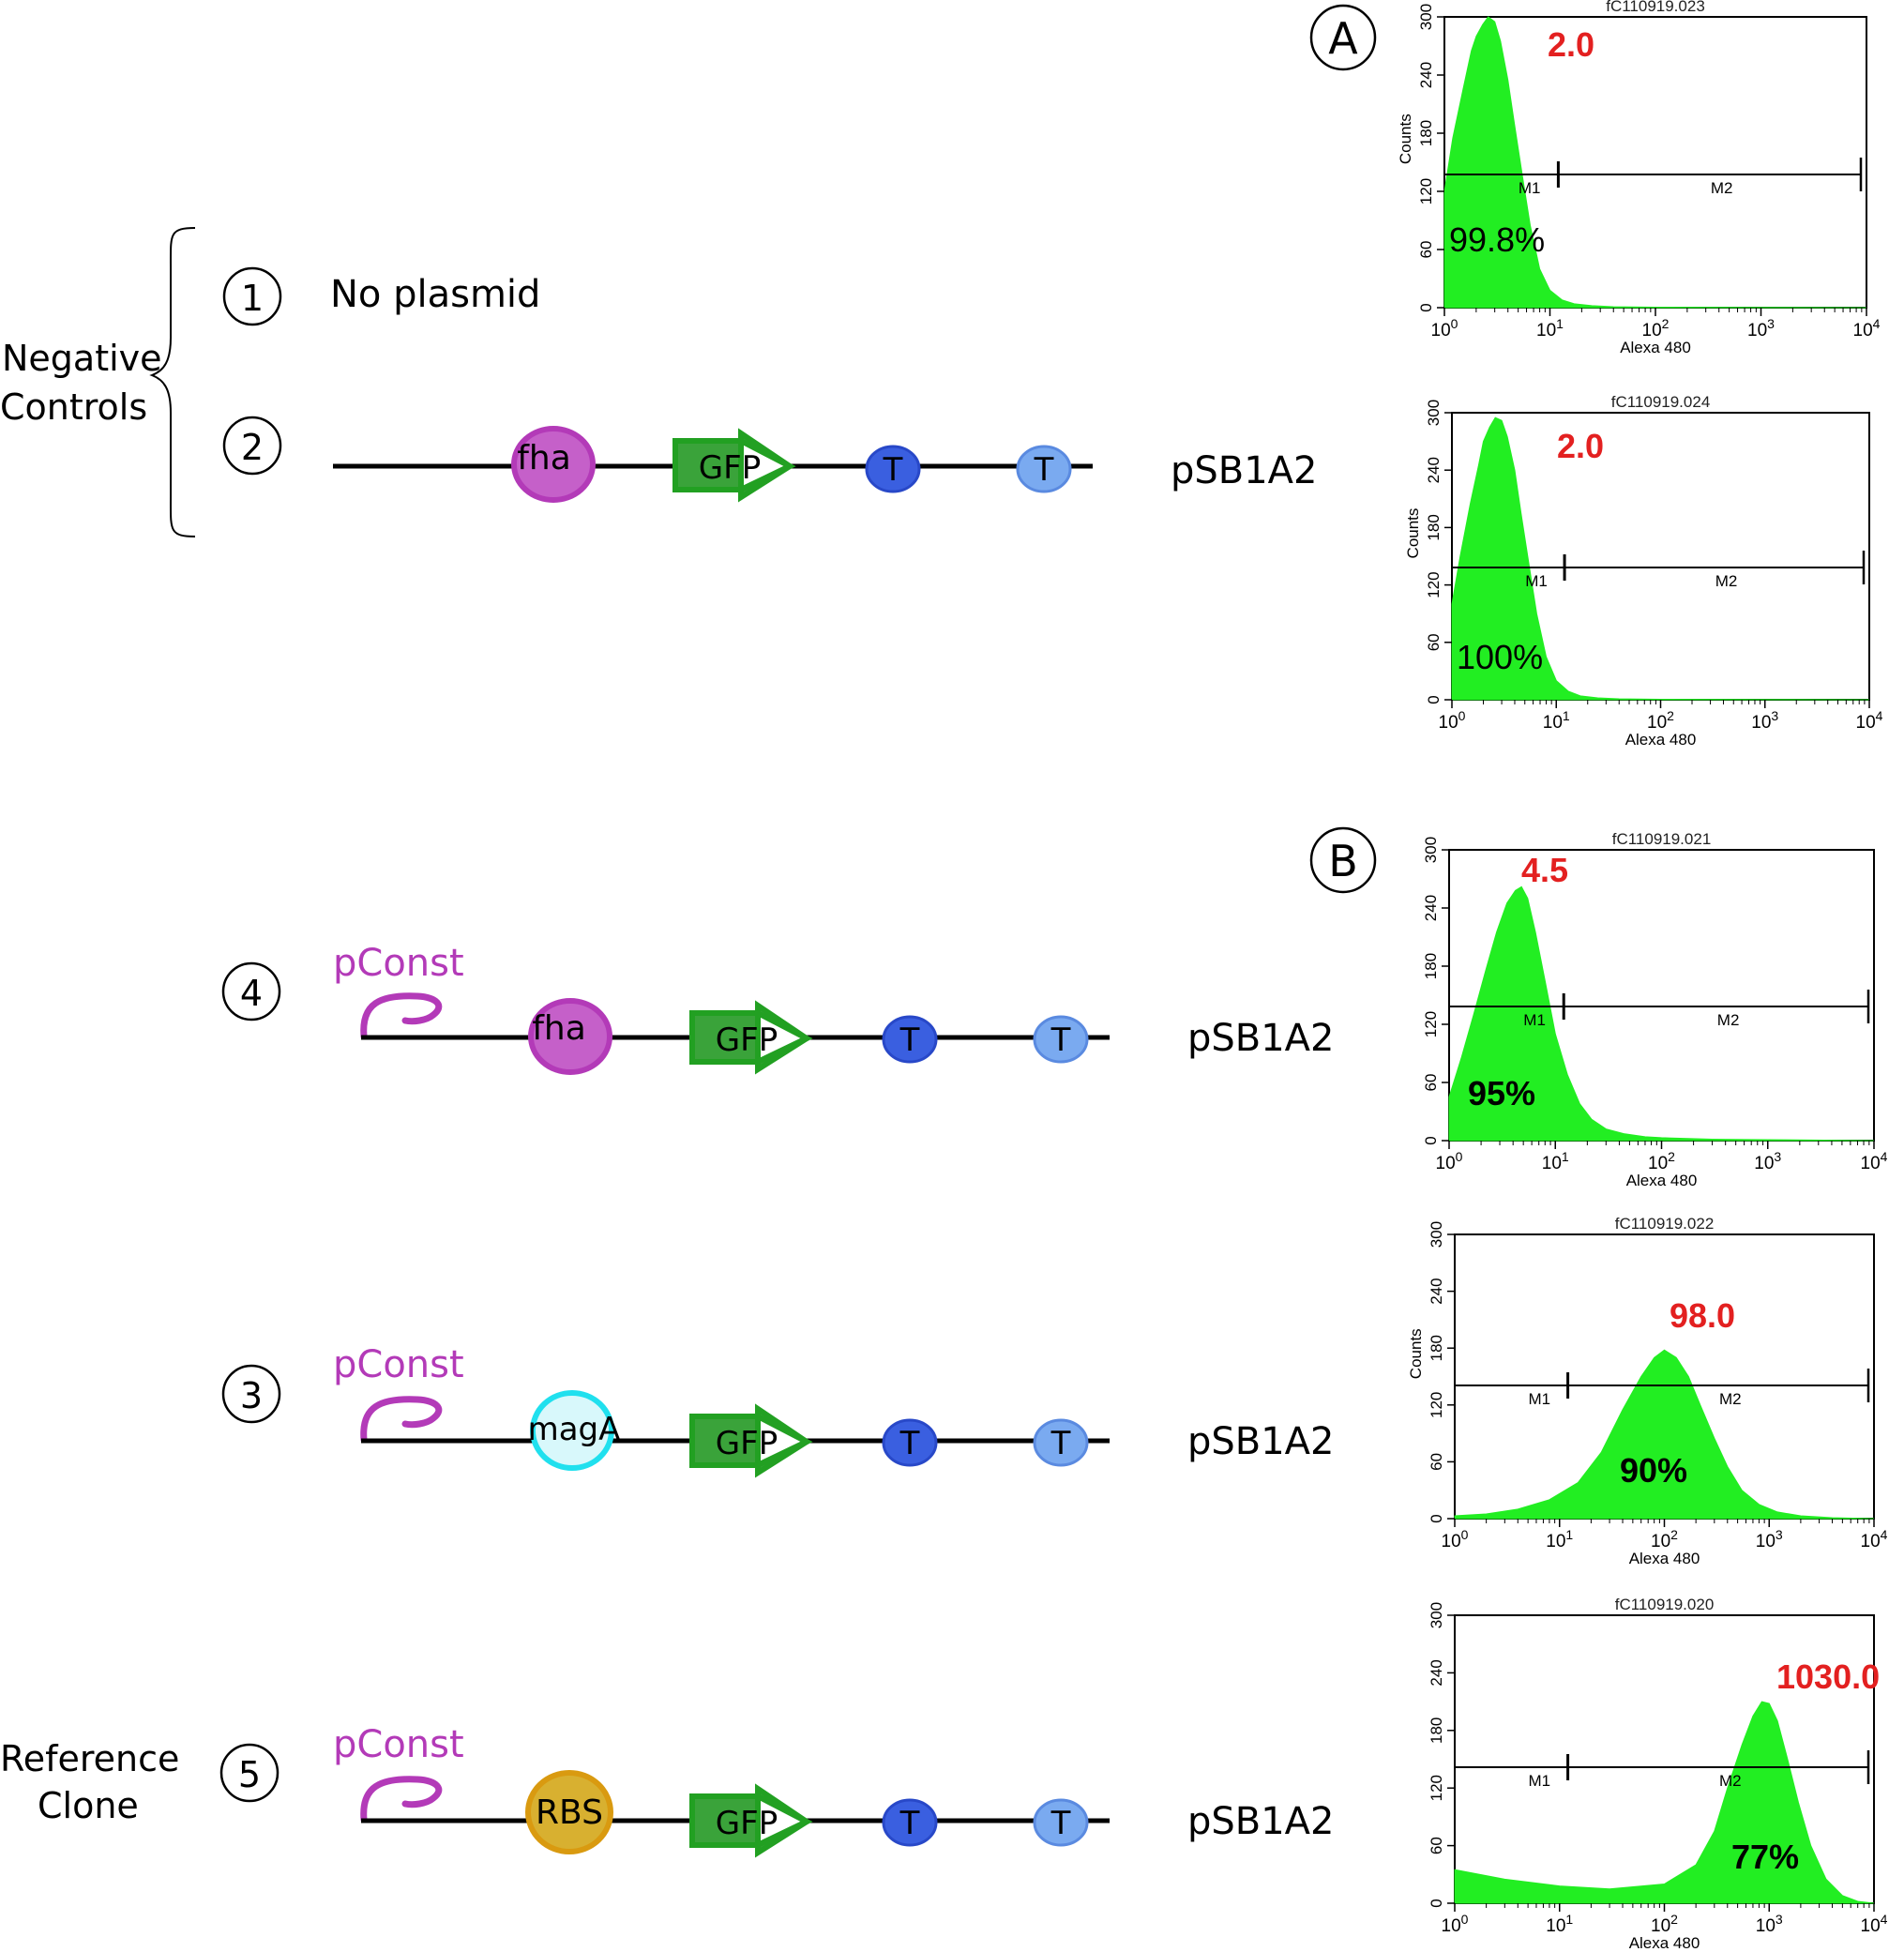 The width and height of the screenshot is (1904, 1952). Describe the element at coordinates (82, 358) in the screenshot. I see `negative-controls-line-1: Negative` at that location.